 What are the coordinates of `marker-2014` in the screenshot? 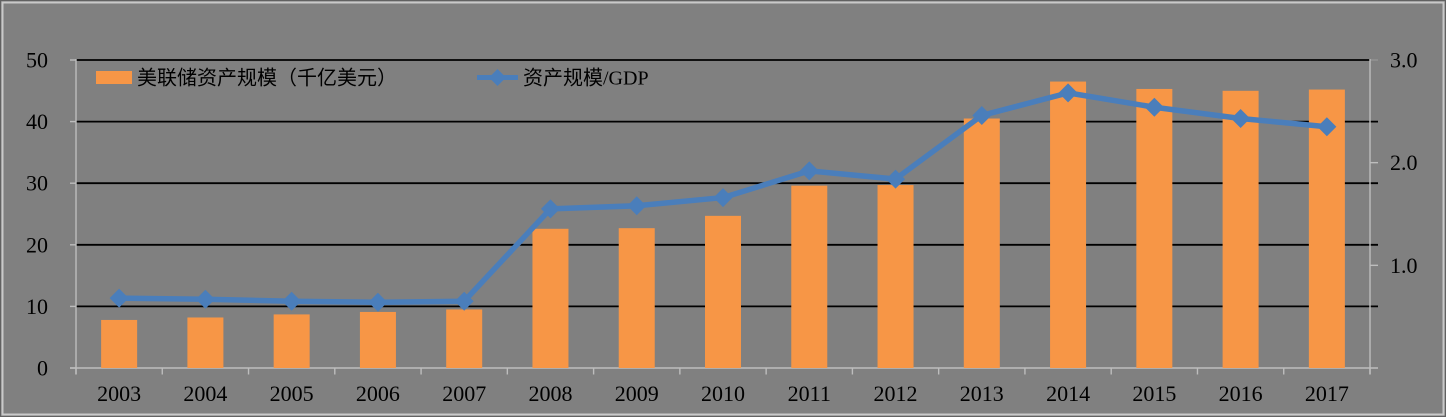 It's located at (1068, 93).